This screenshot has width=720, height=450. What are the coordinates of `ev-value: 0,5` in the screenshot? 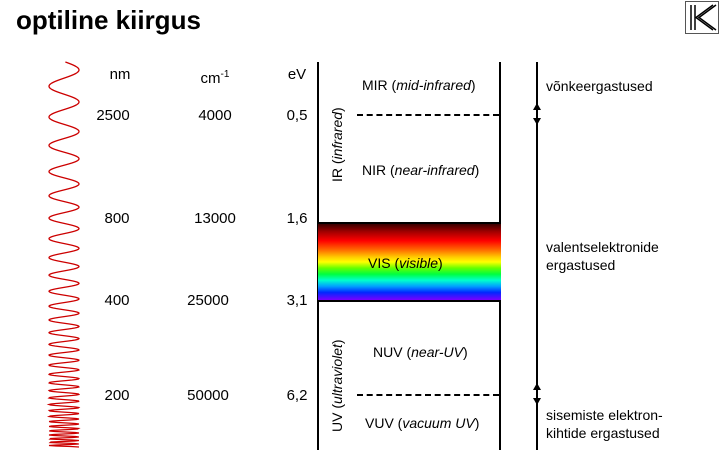 It's located at (297, 115).